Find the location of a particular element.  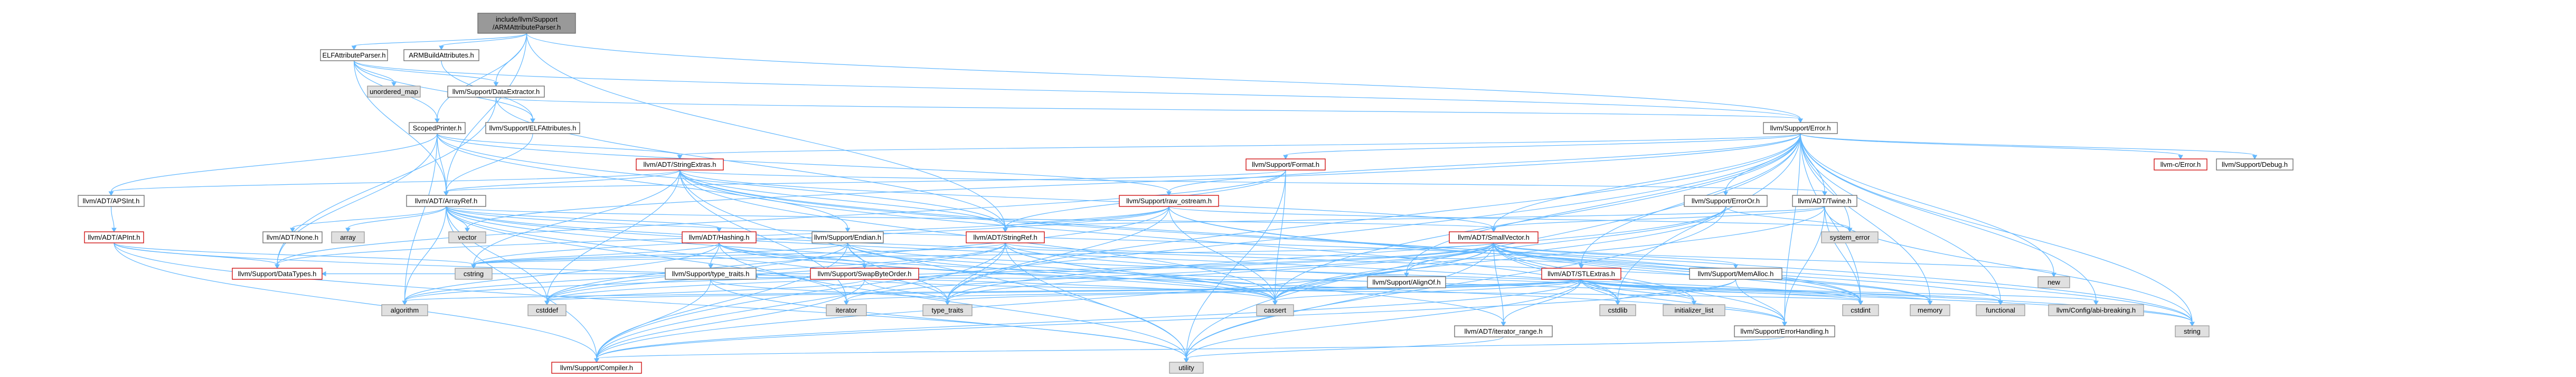

node-arrayref: llvm/ADT/ArrayRef.h is located at coordinates (446, 201).